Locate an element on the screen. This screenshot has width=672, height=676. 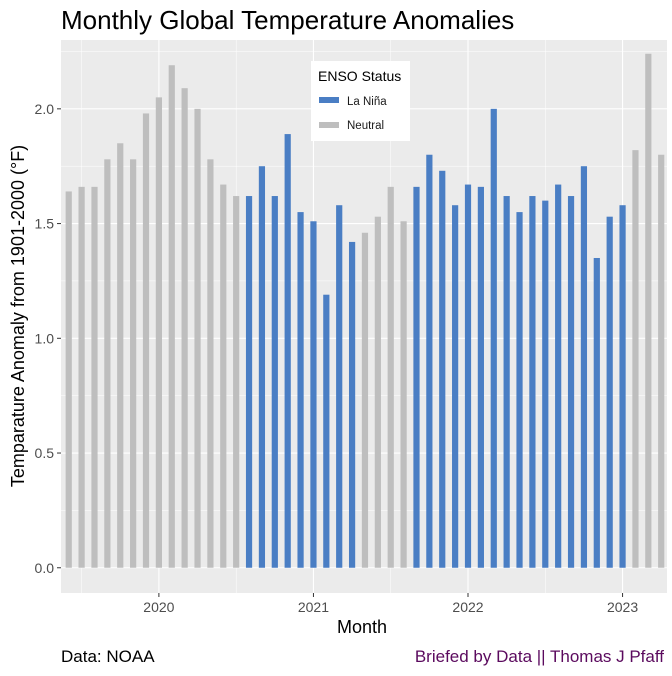
y-axis-label: Temparature Anomaly from 1901-2000 (°F) is located at coordinates (18, 316).